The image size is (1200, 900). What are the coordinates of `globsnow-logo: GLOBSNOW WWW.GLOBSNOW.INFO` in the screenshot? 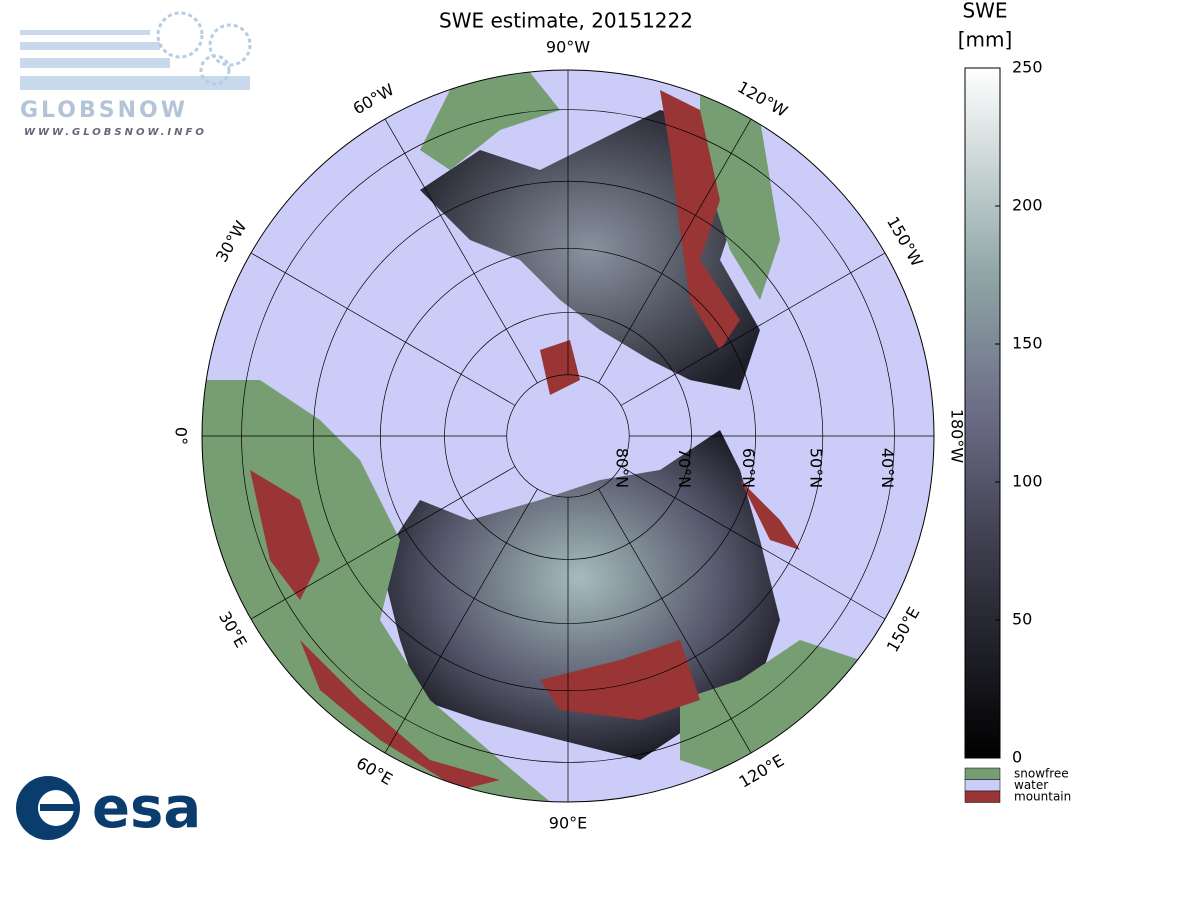 It's located at (136, 74).